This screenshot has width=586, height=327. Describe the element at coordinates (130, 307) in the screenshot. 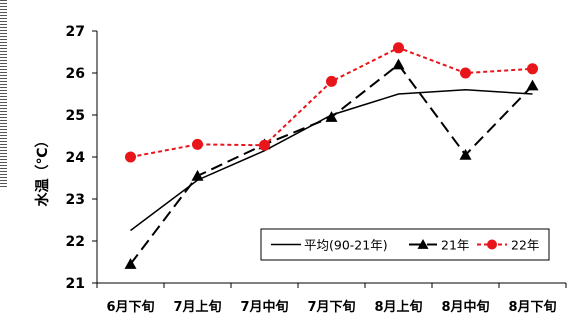

I see `x-tick-label: 6月下旬` at that location.